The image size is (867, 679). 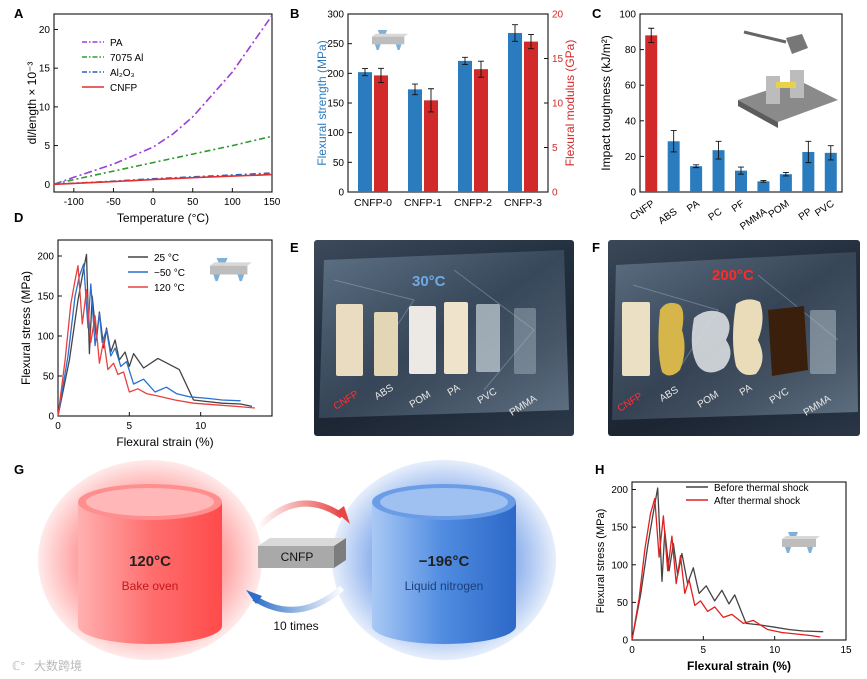 What do you see at coordinates (726, 569) in the screenshot?
I see `series-line-after-thermal-shock` at bounding box center [726, 569].